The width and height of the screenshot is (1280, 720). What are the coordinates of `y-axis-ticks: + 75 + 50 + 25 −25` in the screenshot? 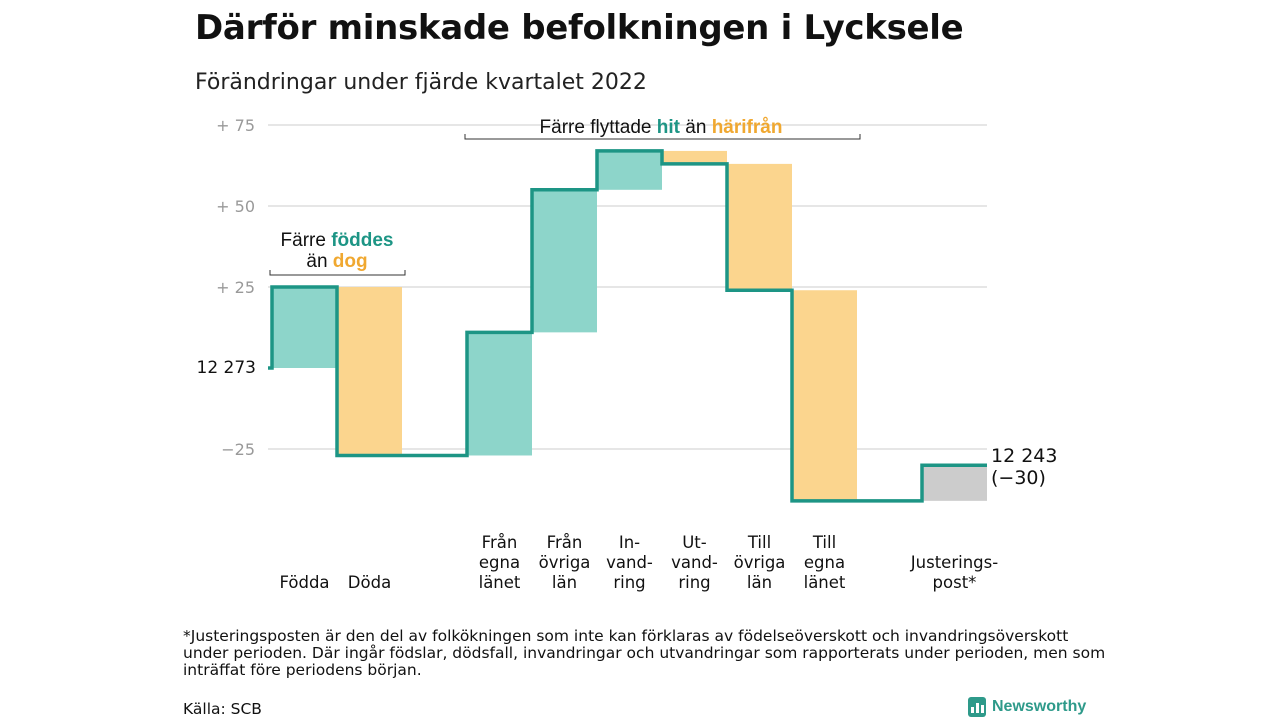 It's located at (235, 287).